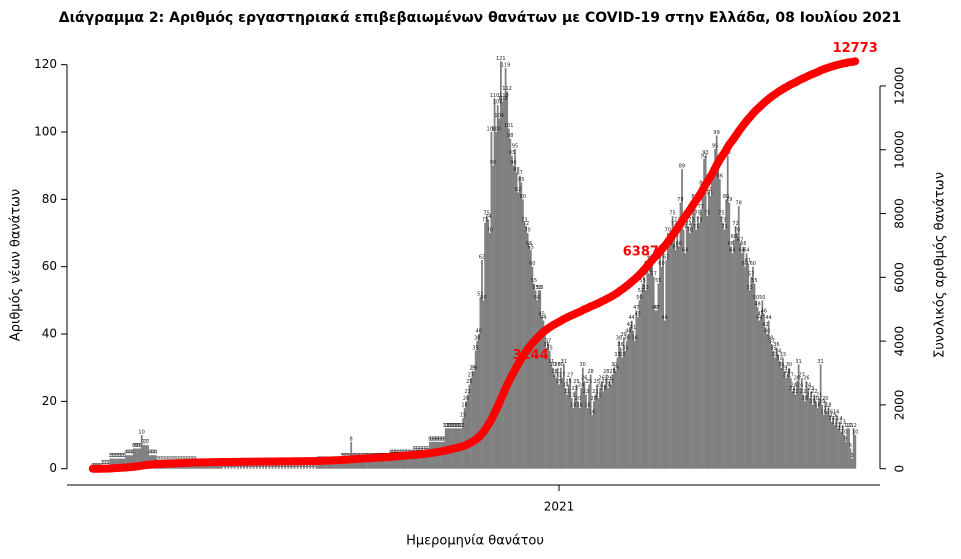  What do you see at coordinates (492, 130) in the screenshot?
I see `value-label: 100` at bounding box center [492, 130].